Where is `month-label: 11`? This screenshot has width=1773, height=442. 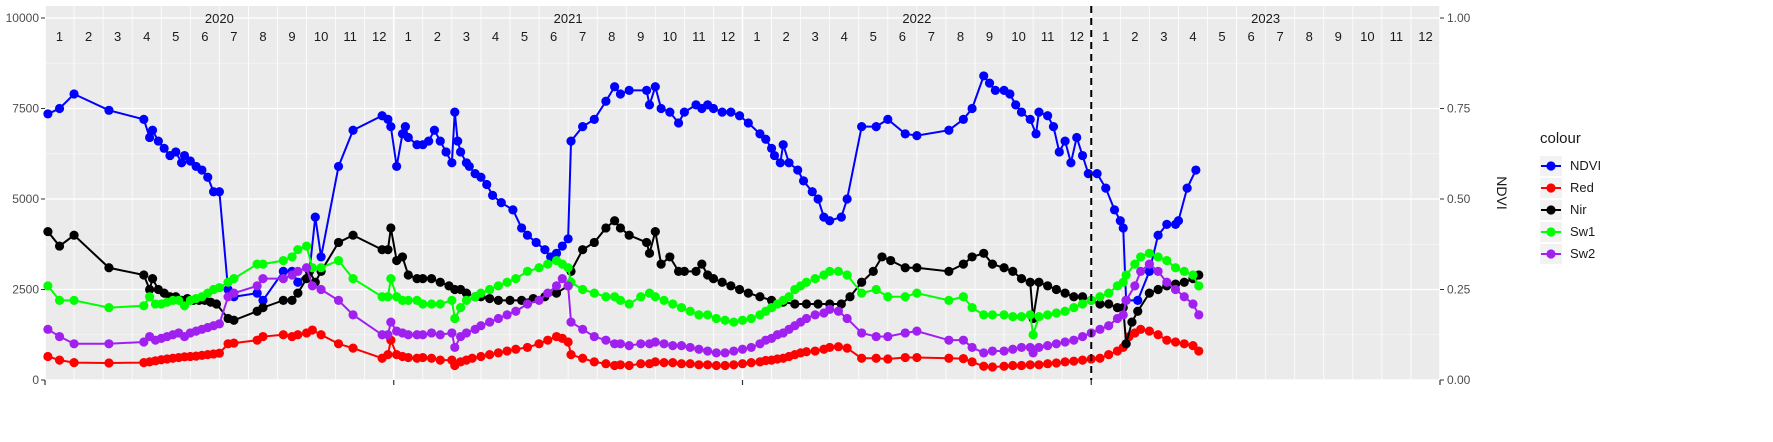
month-label: 11 is located at coordinates (1048, 36).